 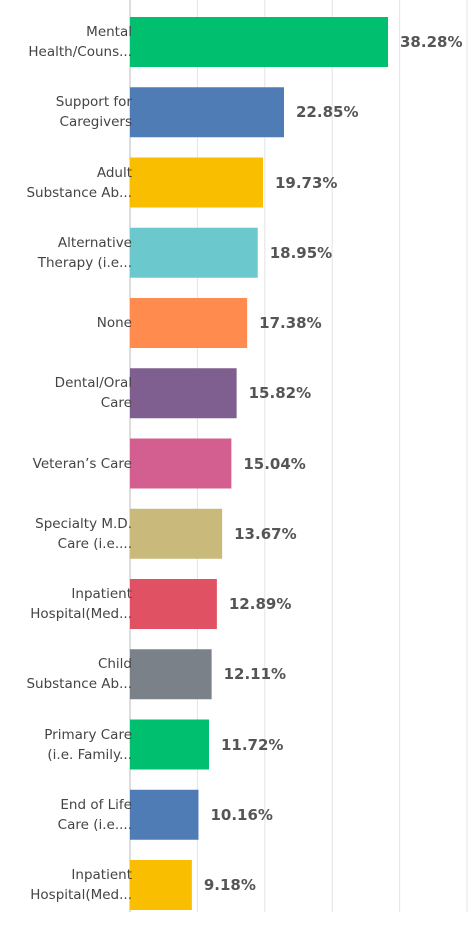 I want to click on value-label: 13.67%, so click(x=265, y=533).